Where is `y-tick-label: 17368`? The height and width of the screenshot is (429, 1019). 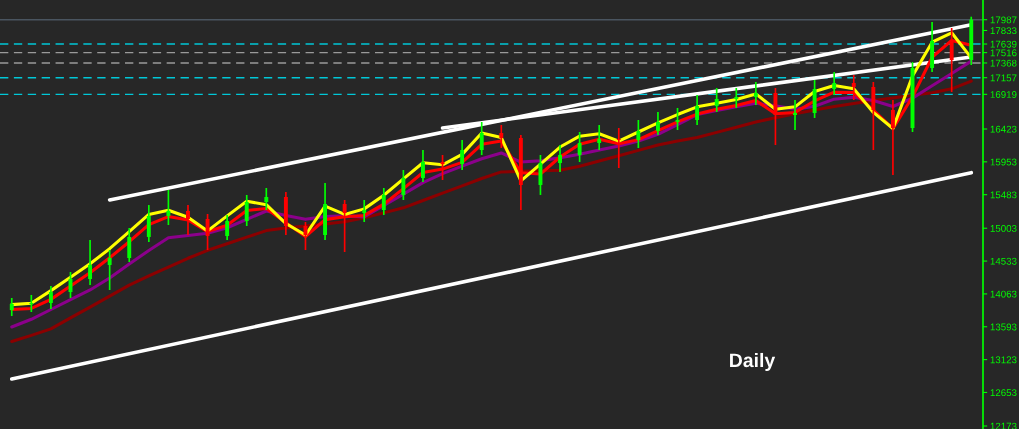 y-tick-label: 17368 is located at coordinates (1003, 63).